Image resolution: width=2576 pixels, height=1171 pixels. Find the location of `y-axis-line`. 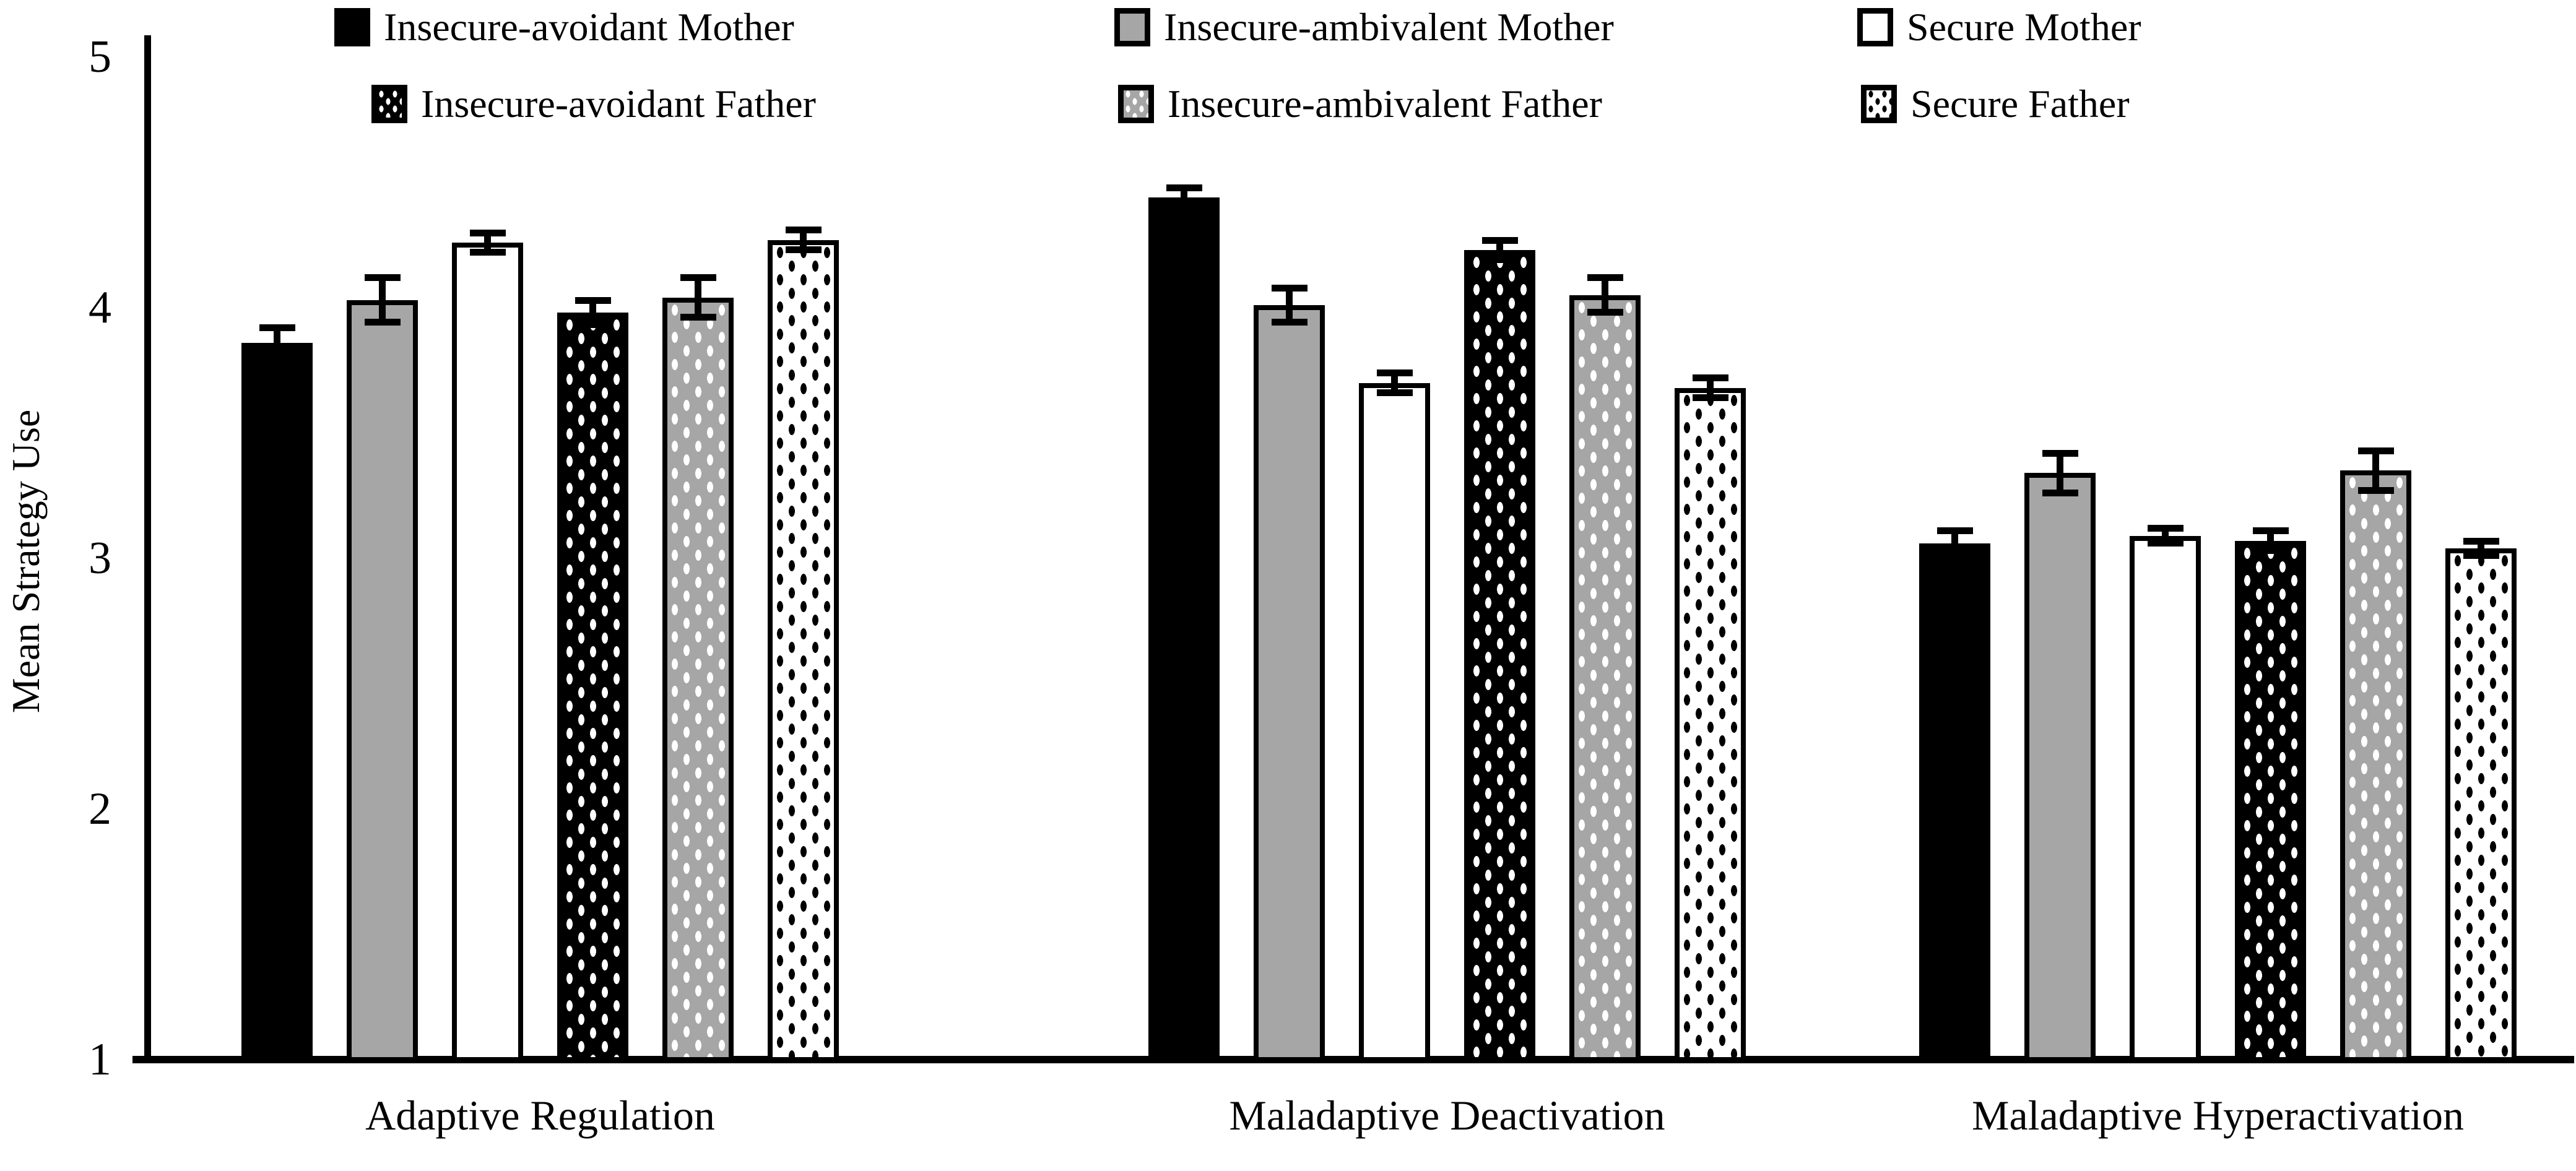

y-axis-line is located at coordinates (147, 549).